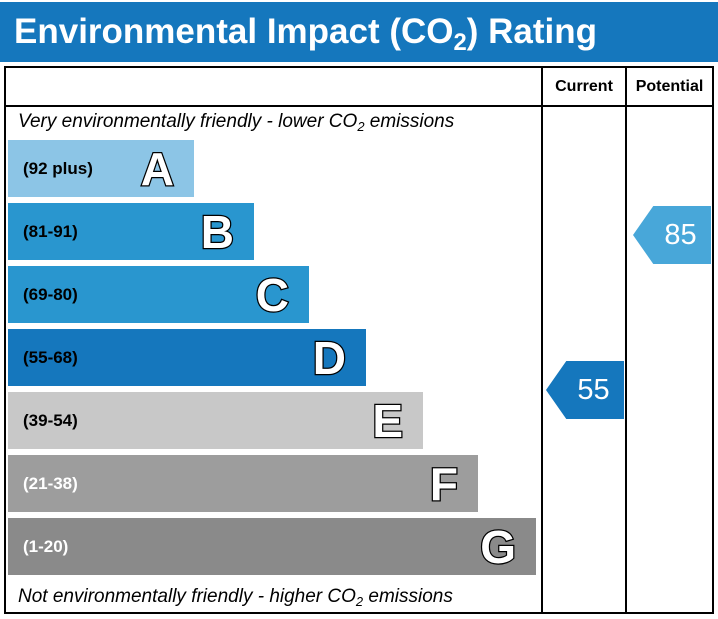 The width and height of the screenshot is (718, 619). Describe the element at coordinates (101, 168) in the screenshot. I see `band-row-a: (92 plus) A` at that location.